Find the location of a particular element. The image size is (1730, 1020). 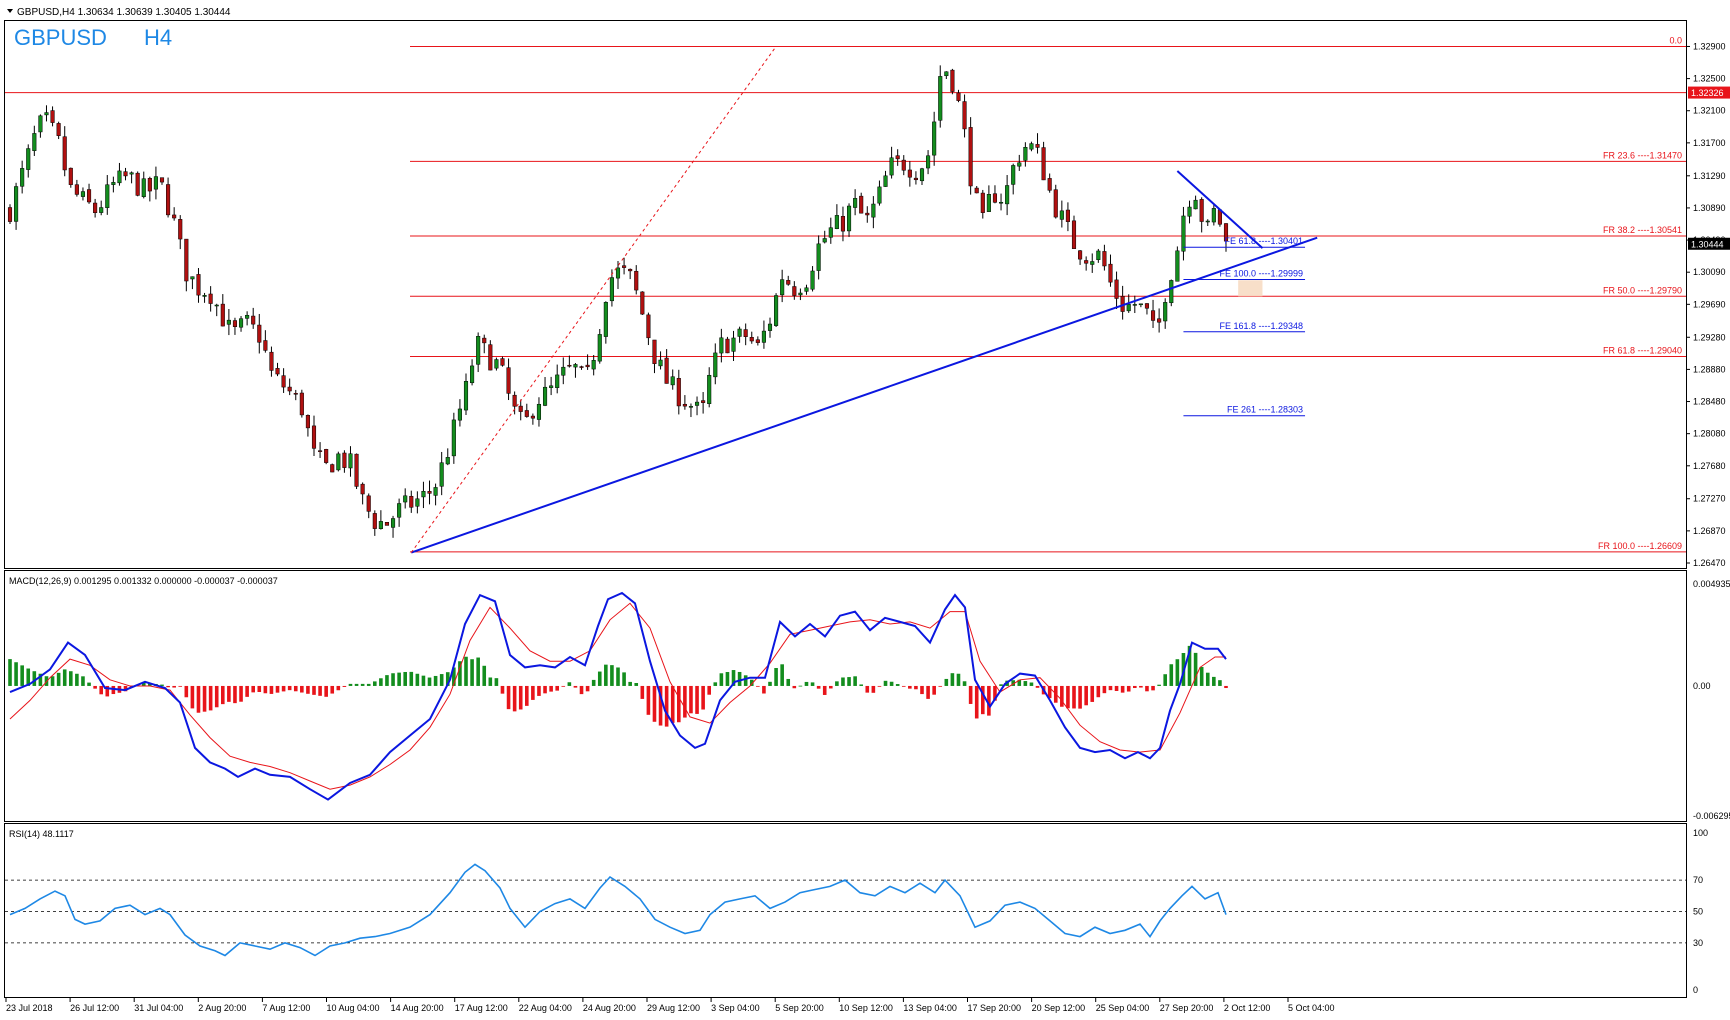

resistance-trendline is located at coordinates (1220, 209).